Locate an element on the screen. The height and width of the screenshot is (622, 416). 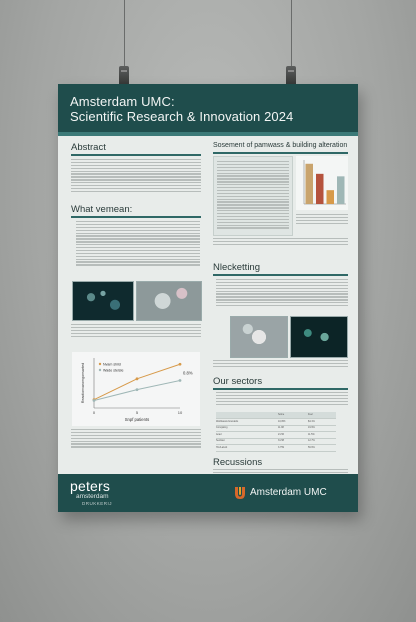
peters-logo-tagline: DRUKKERIJ is located at coordinates (97, 503).